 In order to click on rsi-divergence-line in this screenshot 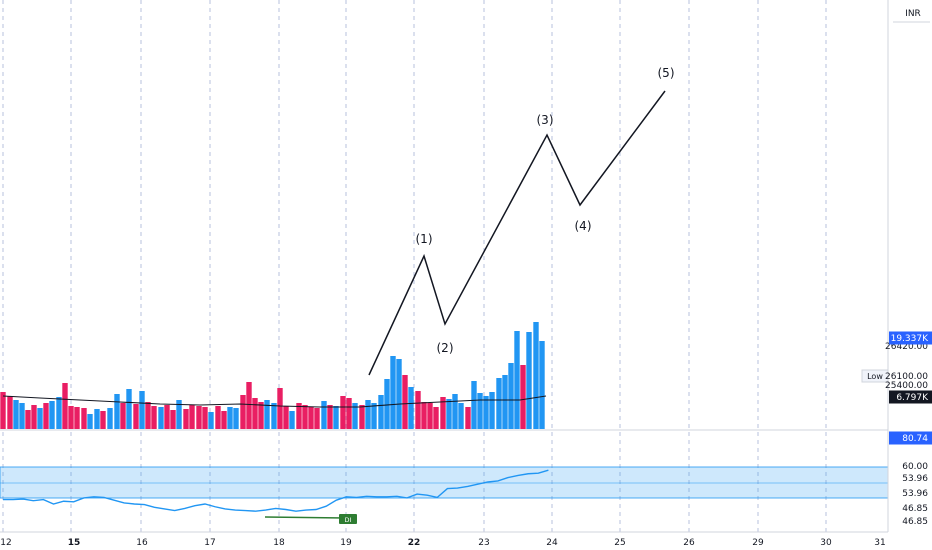, I will do `click(305, 517)`.